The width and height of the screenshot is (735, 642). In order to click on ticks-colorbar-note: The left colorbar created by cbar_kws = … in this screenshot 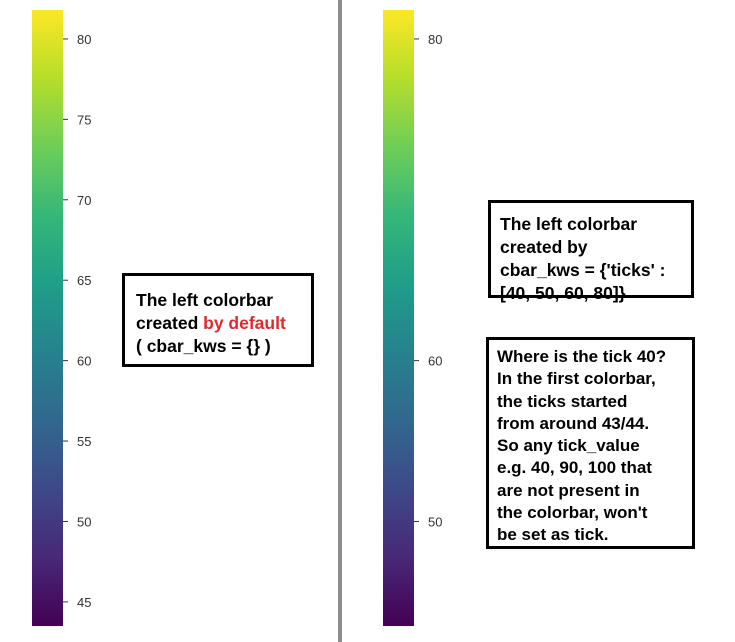, I will do `click(591, 251)`.